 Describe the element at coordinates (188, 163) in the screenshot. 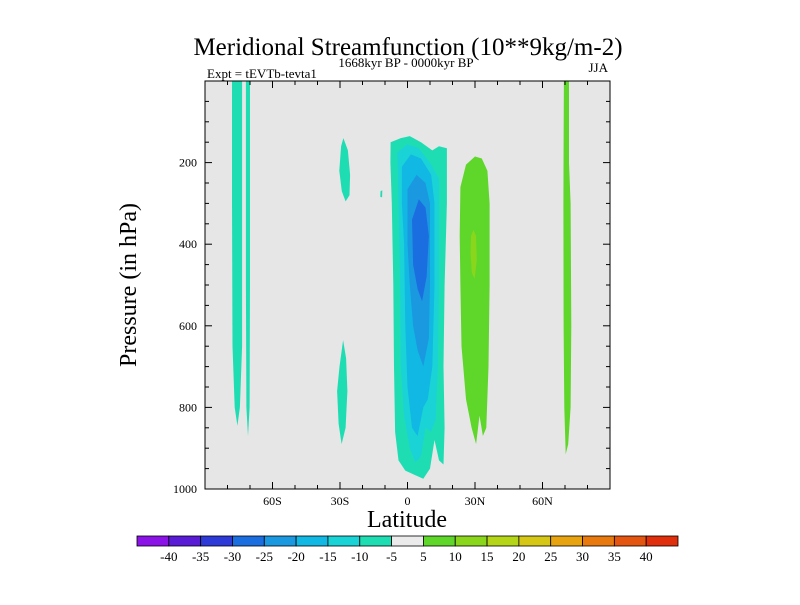

I see `y-tick-label: 200` at that location.